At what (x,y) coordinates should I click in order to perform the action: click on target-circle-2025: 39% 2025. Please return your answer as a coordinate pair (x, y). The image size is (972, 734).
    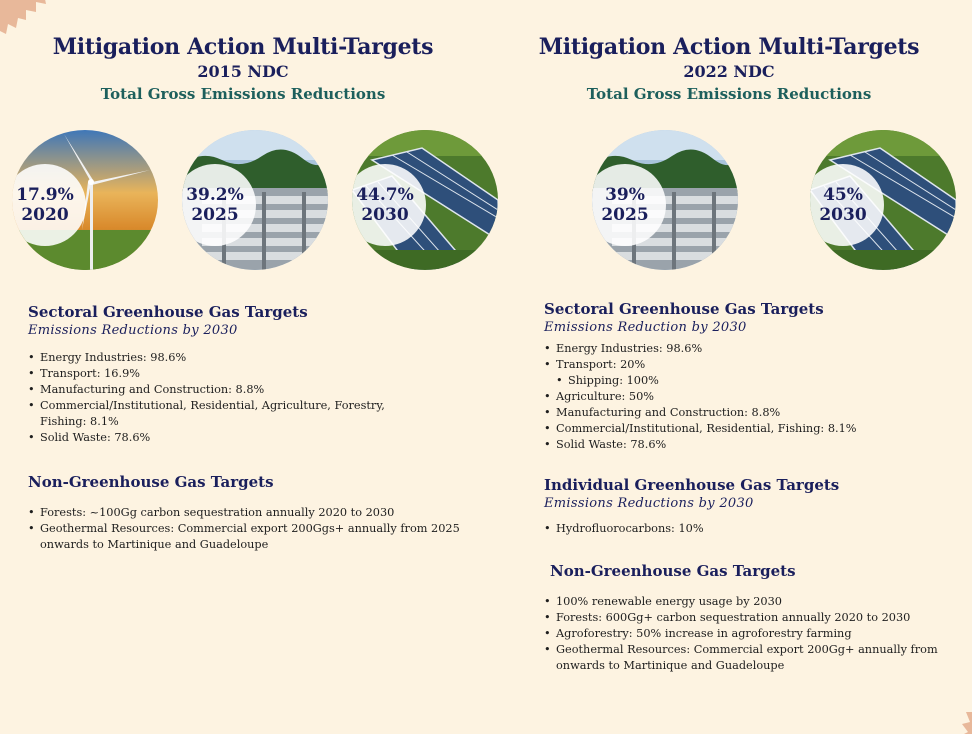
    Looking at the image, I should click on (665, 200).